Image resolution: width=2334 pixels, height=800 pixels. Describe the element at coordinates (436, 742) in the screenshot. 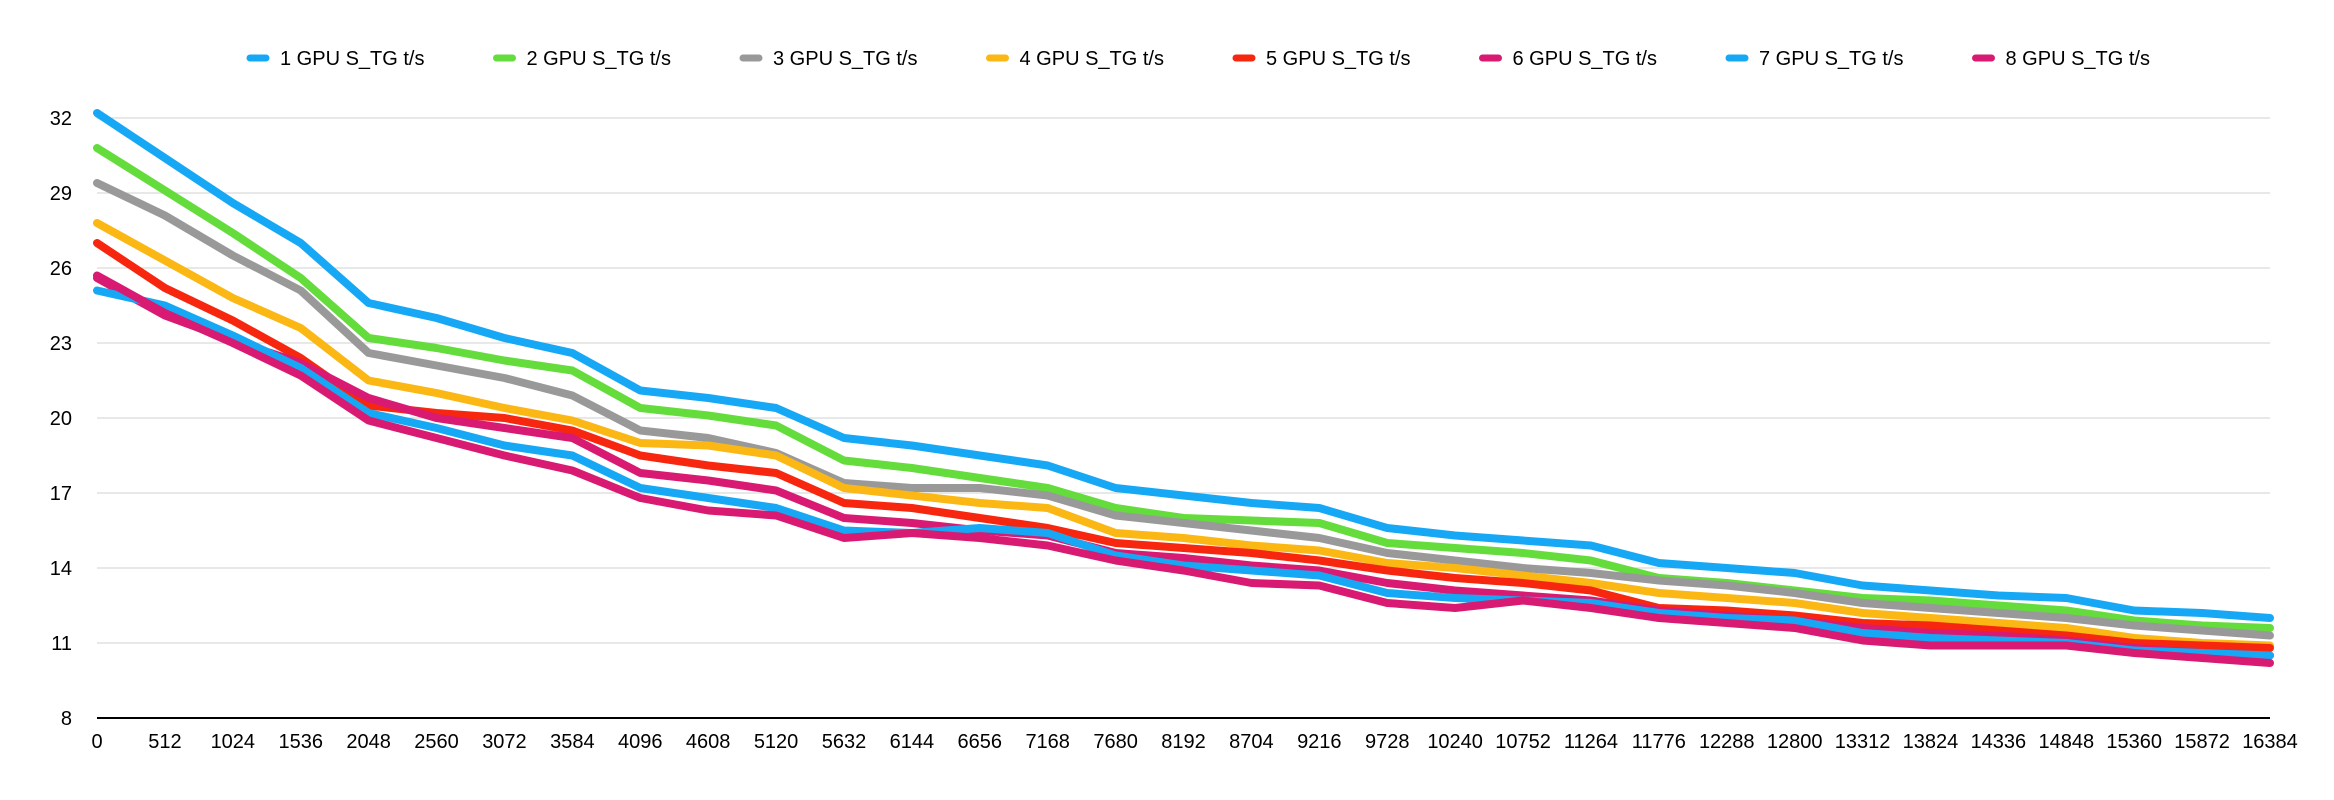

I see `x-tick-label: 2560` at that location.